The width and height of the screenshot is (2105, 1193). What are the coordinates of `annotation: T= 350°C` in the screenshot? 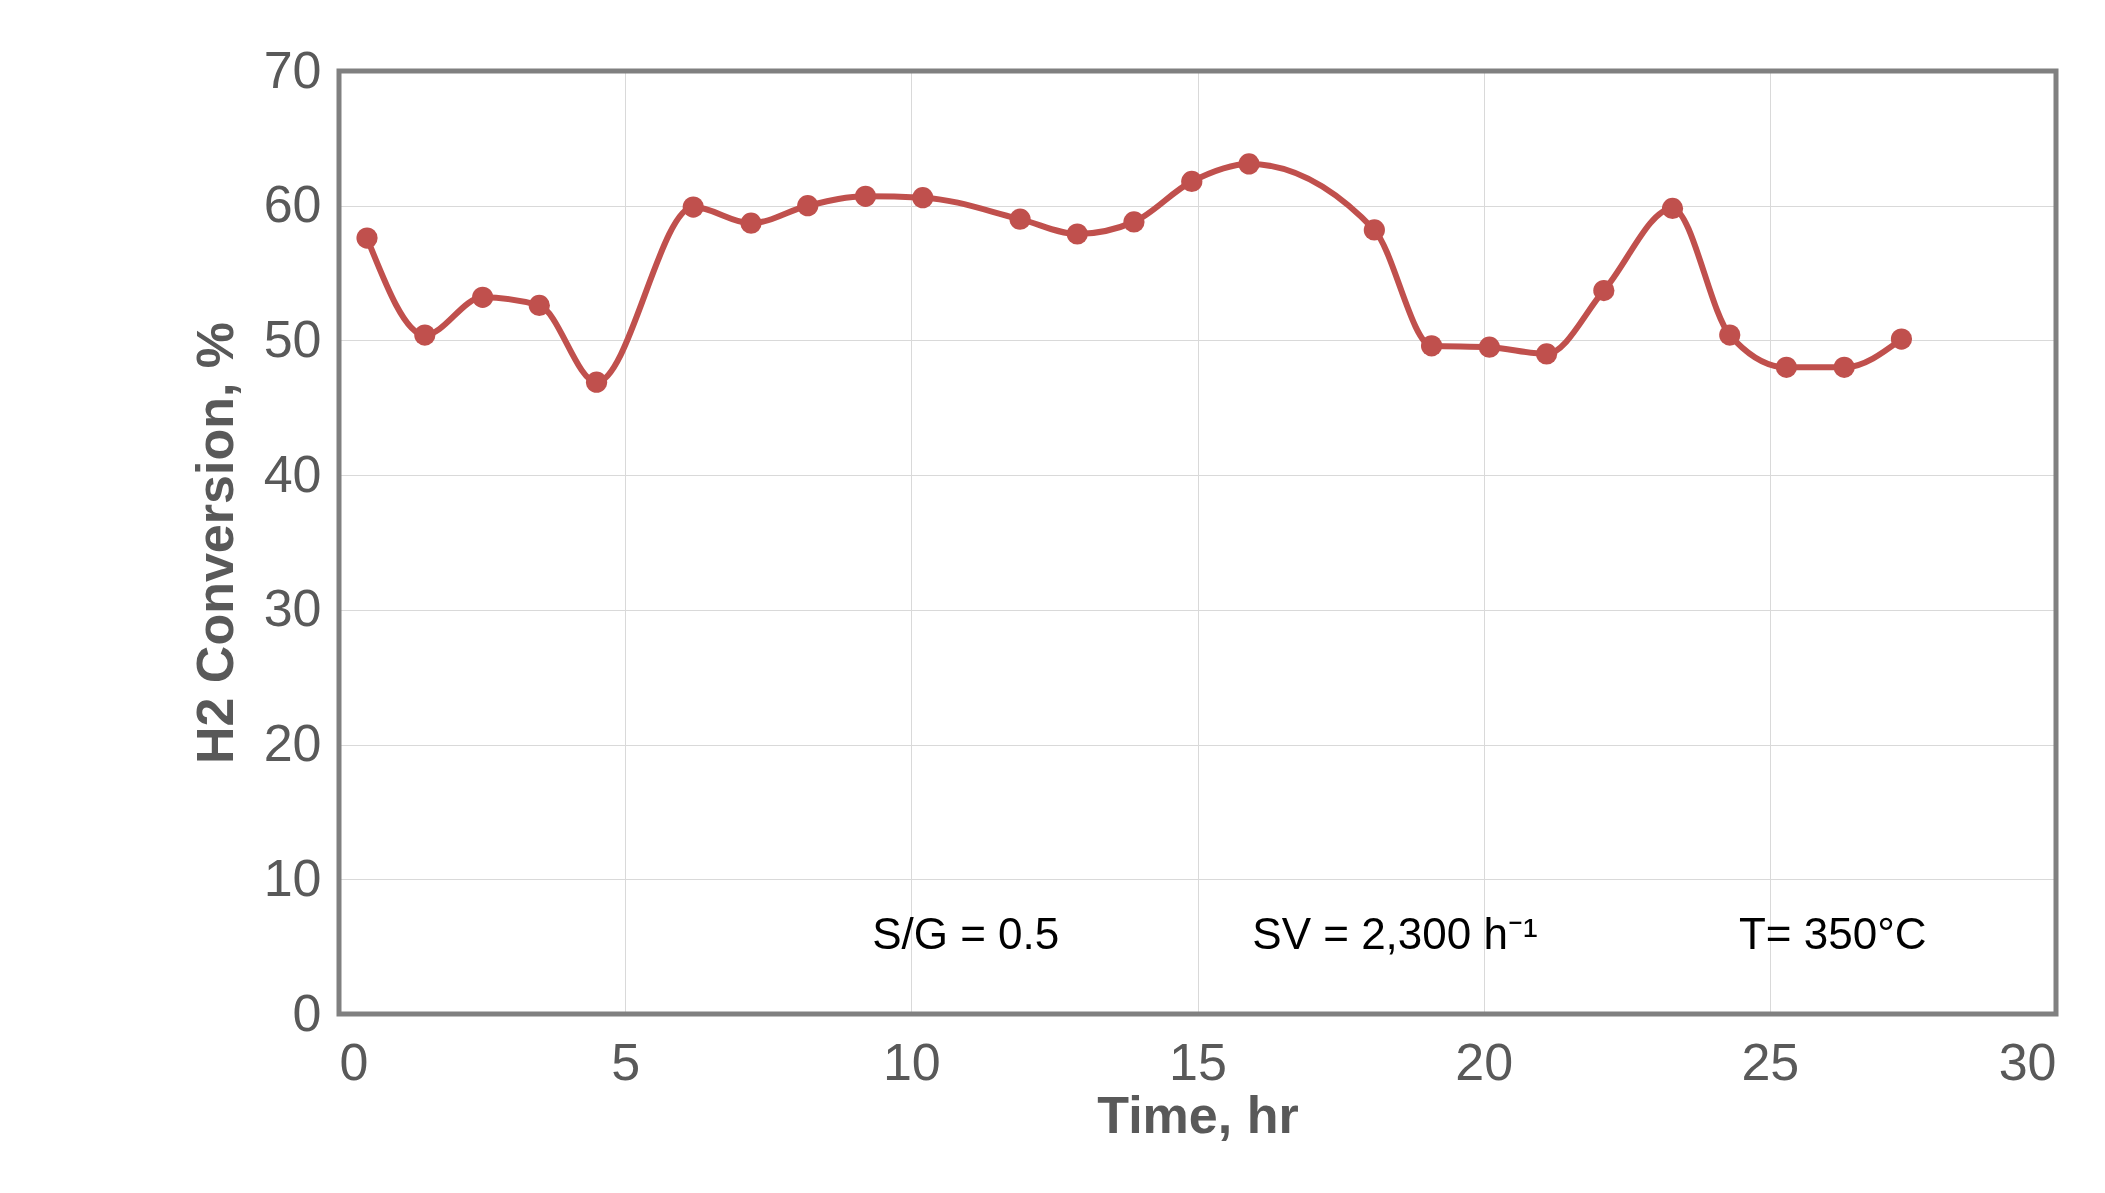 It's located at (1832, 933).